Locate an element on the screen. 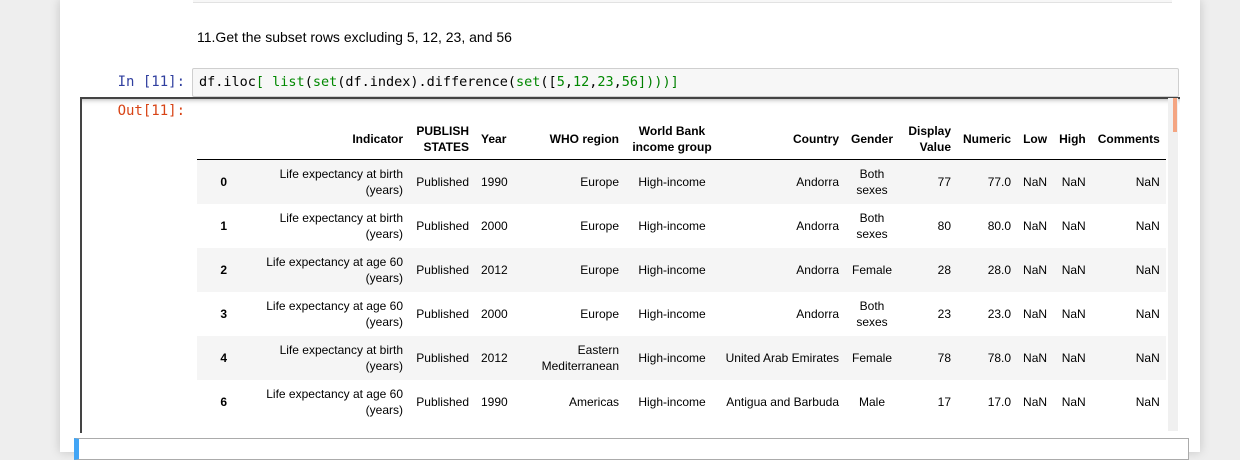  column-header: WHO region is located at coordinates (570, 139).